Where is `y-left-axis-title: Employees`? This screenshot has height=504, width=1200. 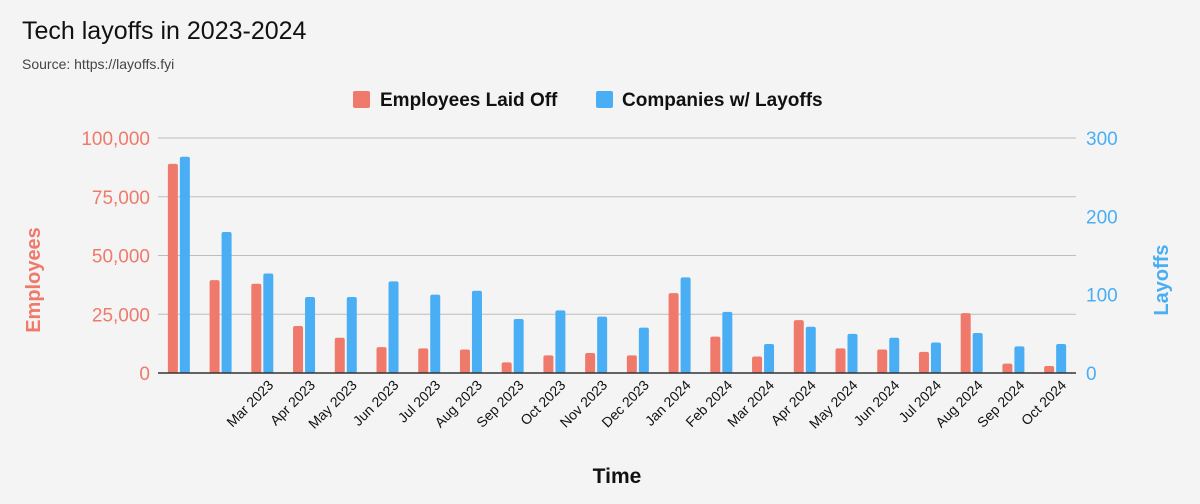
y-left-axis-title: Employees is located at coordinates (34, 280).